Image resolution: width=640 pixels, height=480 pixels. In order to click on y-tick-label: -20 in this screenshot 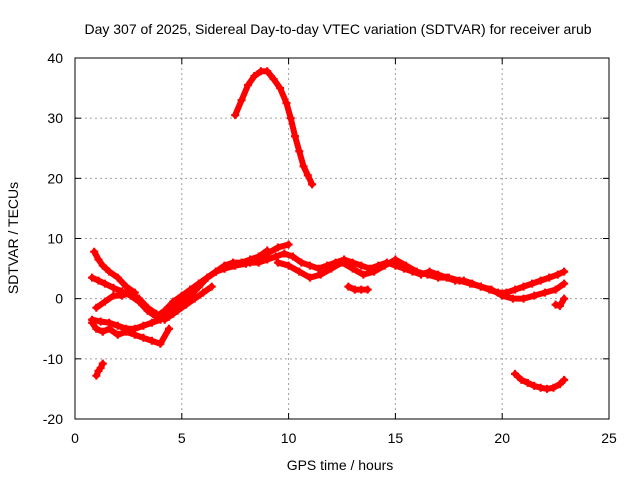, I will do `click(53, 419)`.